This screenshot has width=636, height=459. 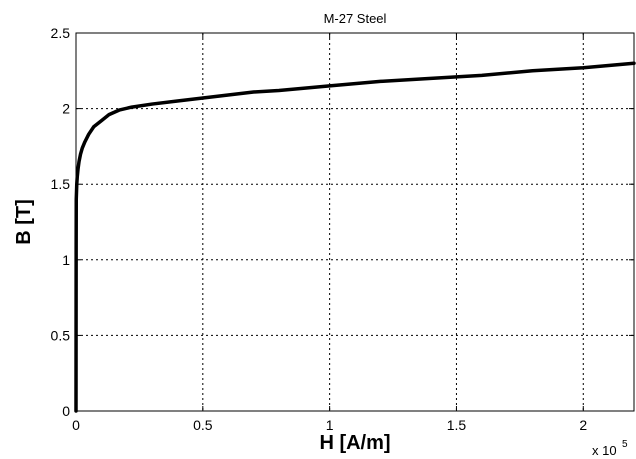 What do you see at coordinates (76, 425) in the screenshot?
I see `x-tick-label: 0` at bounding box center [76, 425].